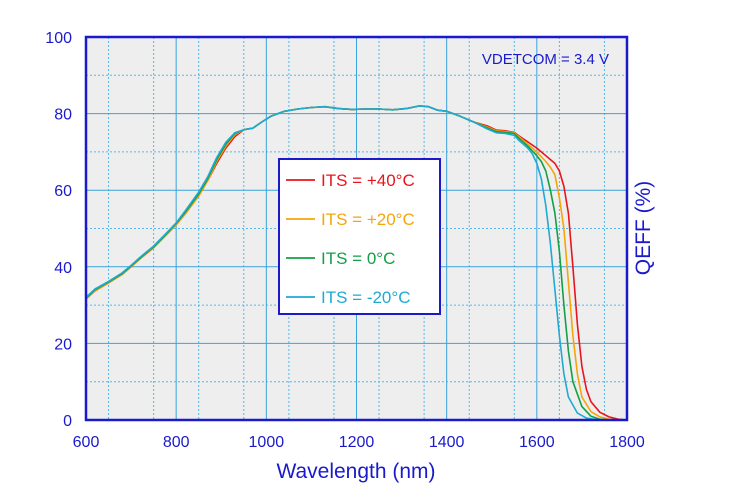 The height and width of the screenshot is (500, 753). I want to click on x-tick-label: 1600, so click(537, 442).